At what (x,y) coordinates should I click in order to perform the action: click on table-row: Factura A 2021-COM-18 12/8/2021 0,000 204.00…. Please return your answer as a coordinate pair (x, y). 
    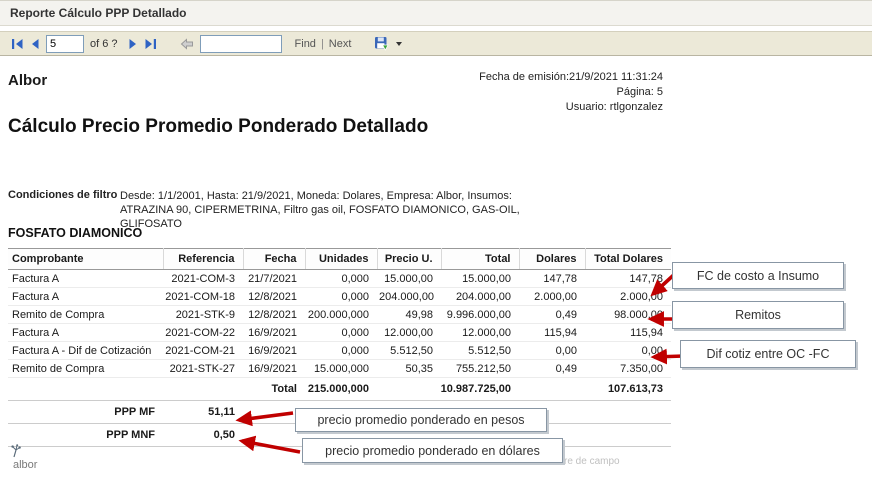
    Looking at the image, I should click on (339, 296).